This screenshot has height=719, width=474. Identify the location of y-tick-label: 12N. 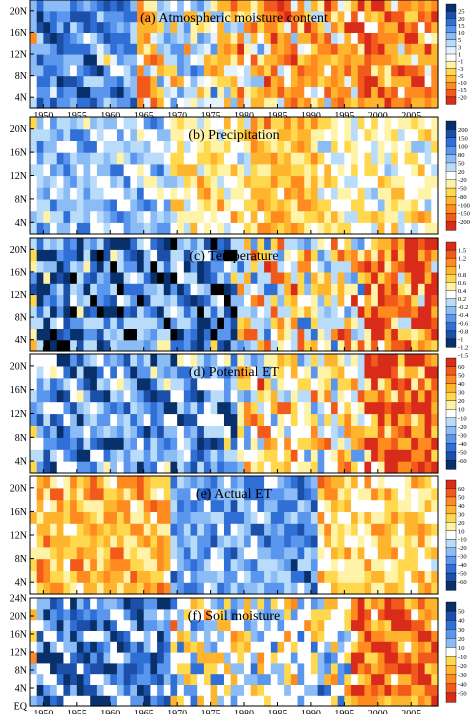
(18, 414).